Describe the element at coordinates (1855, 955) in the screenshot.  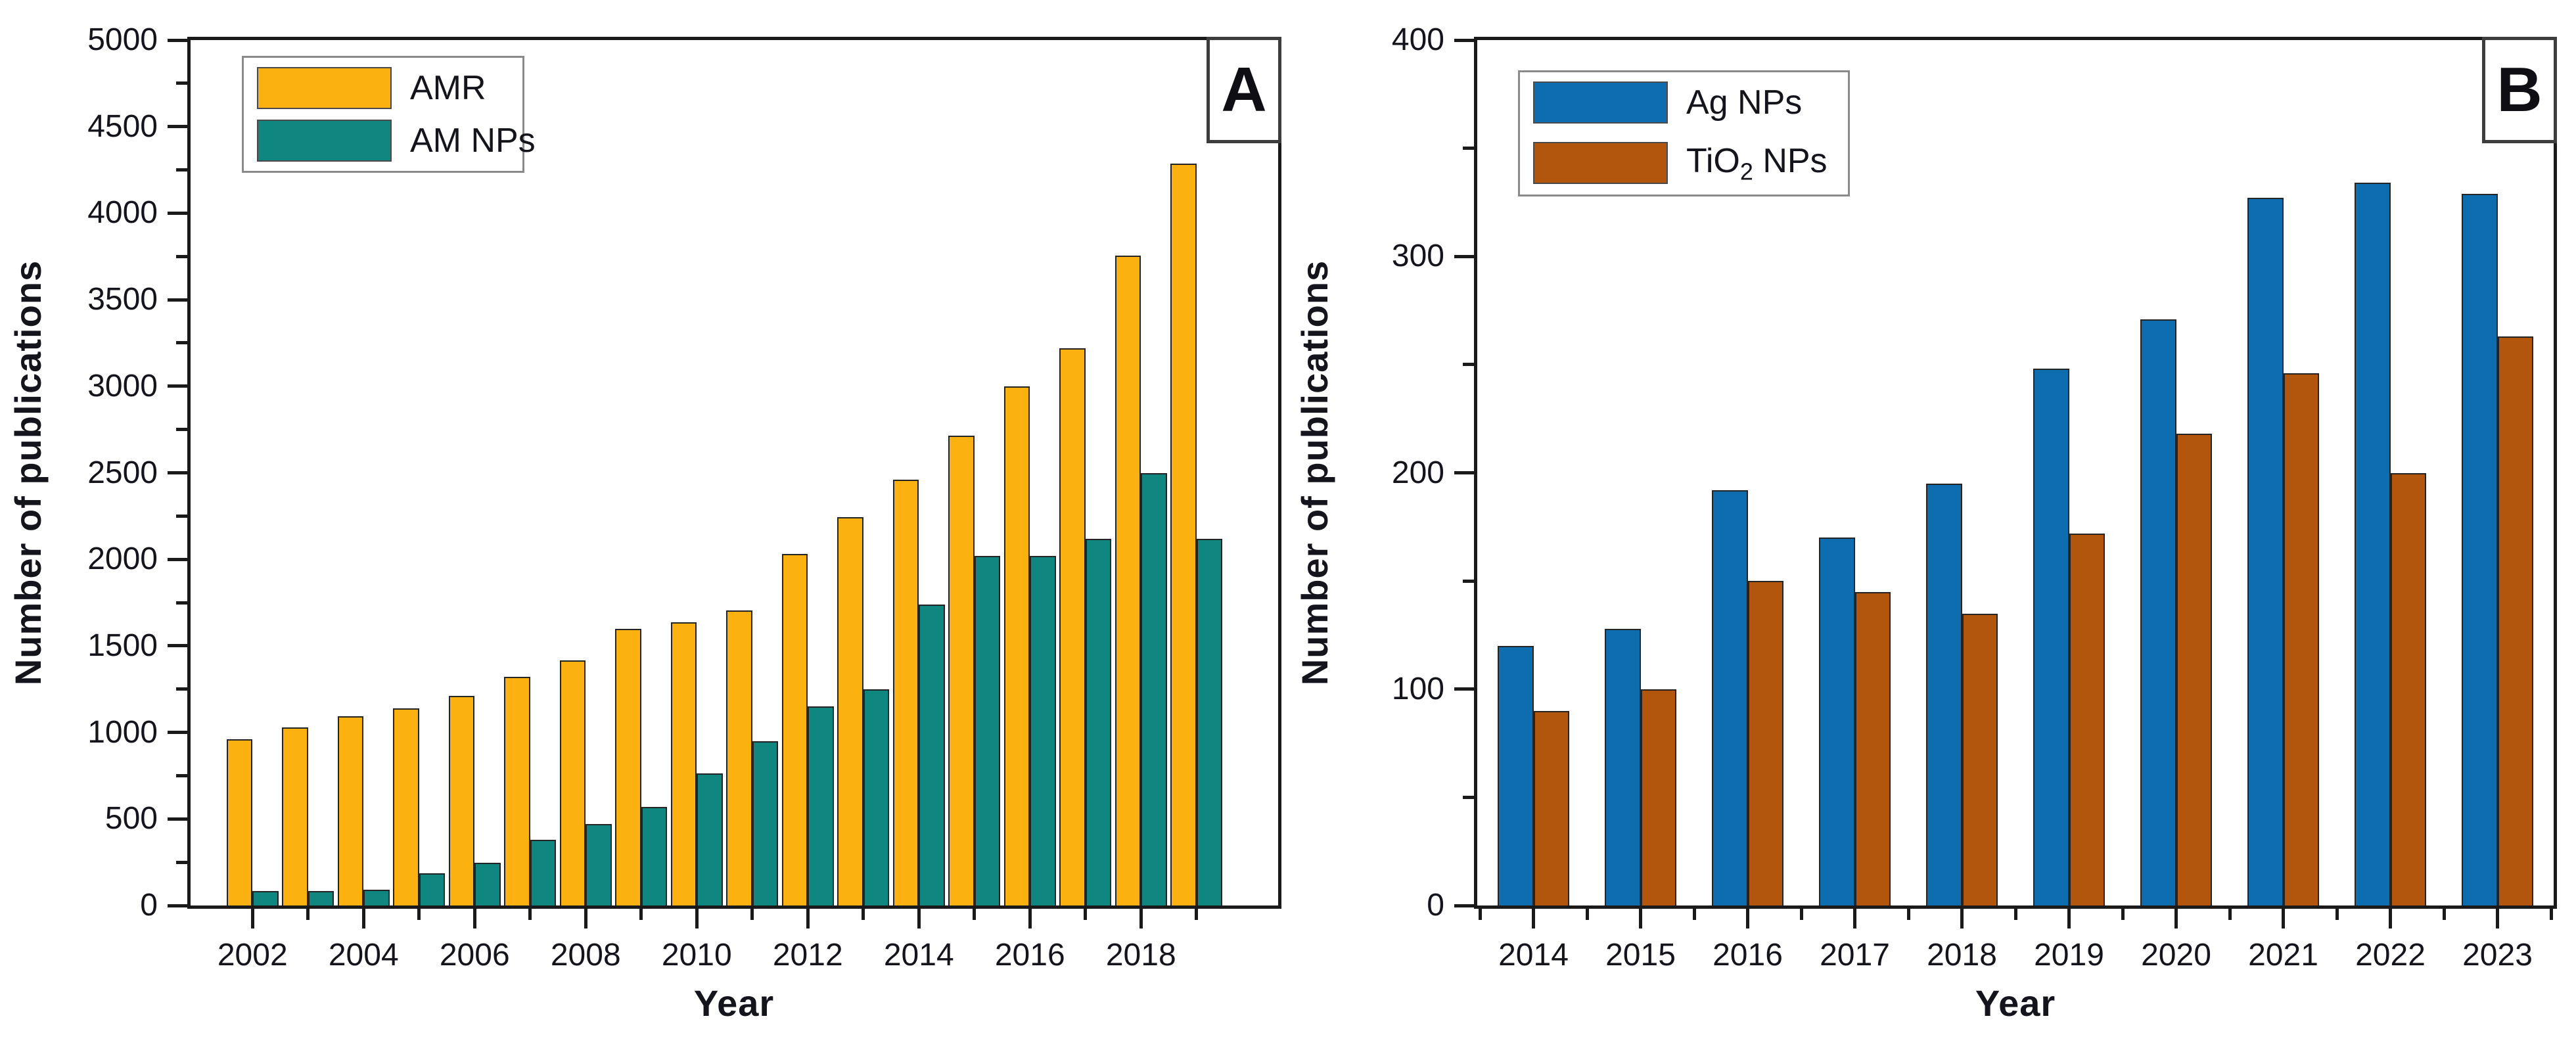
I see `x-axis-tick-label: 2017` at that location.